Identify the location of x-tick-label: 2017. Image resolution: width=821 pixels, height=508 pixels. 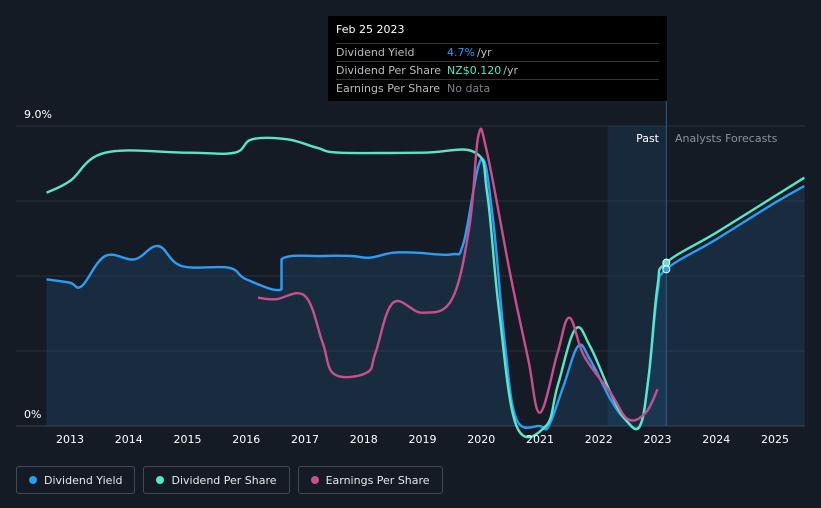
(305, 439).